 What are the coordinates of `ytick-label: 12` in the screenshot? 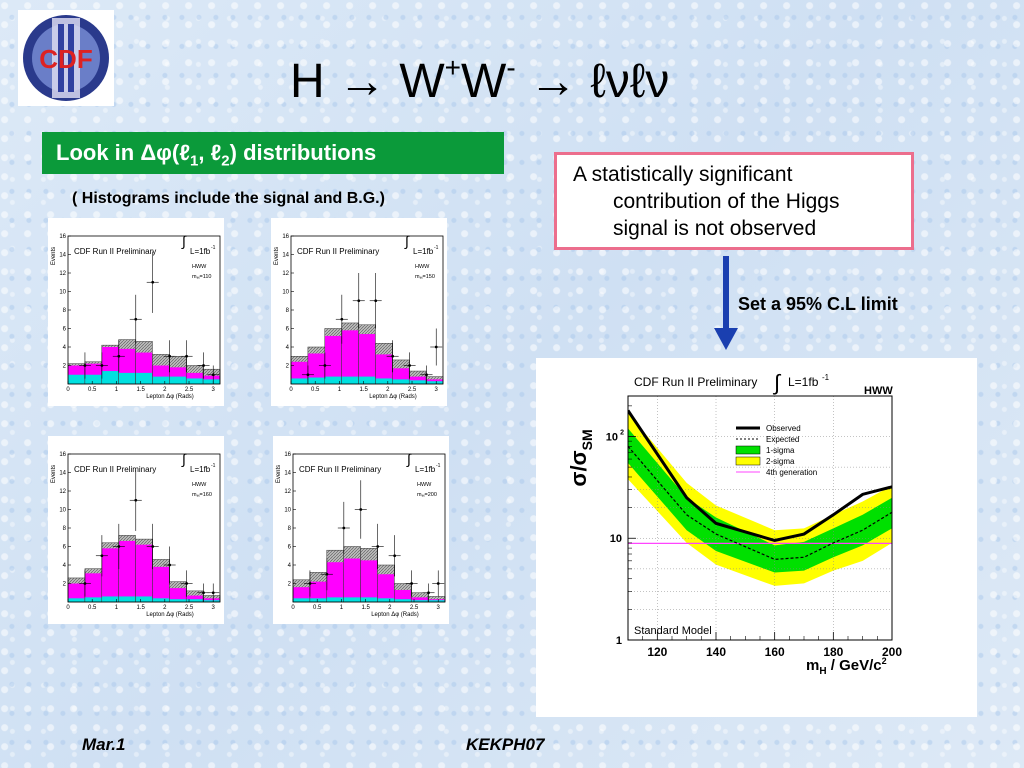 It's located at (287, 492).